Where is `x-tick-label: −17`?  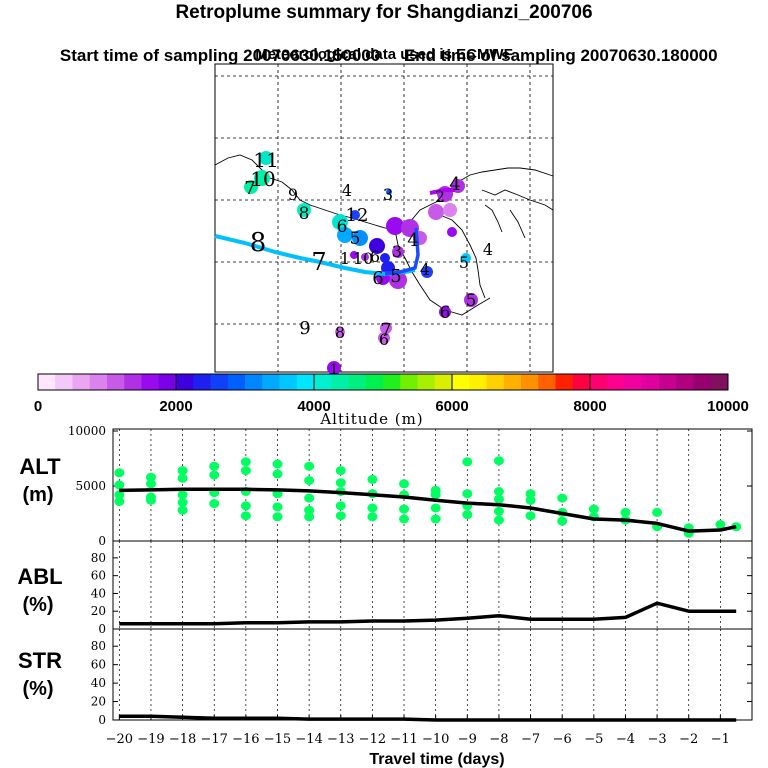 x-tick-label: −17 is located at coordinates (214, 739).